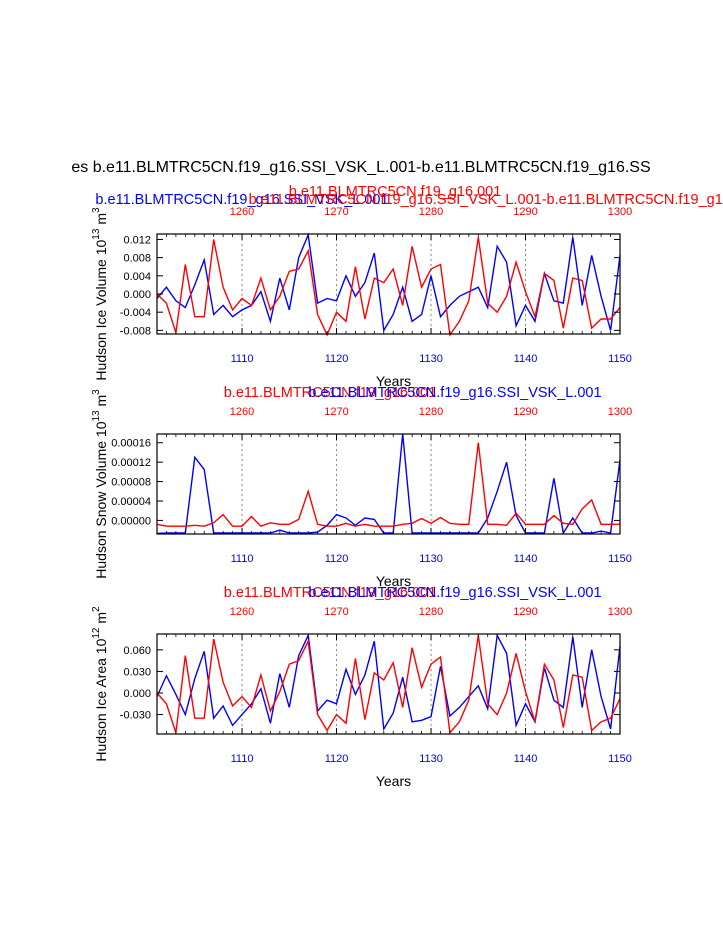 The width and height of the screenshot is (723, 935). I want to click on y-axis-label: Hudson Snow Volume 1013 m3, so click(100, 484).